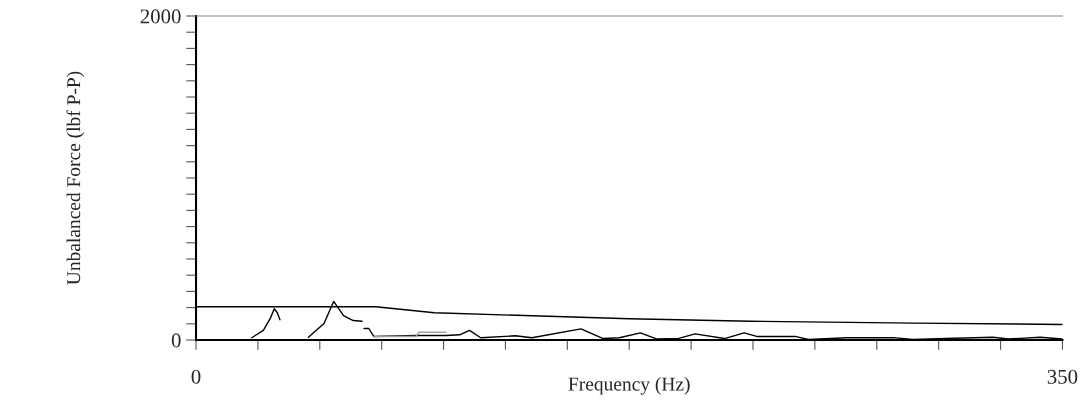 Image resolution: width=1083 pixels, height=400 pixels. I want to click on x-axis-title: Frequency (Hz), so click(629, 385).